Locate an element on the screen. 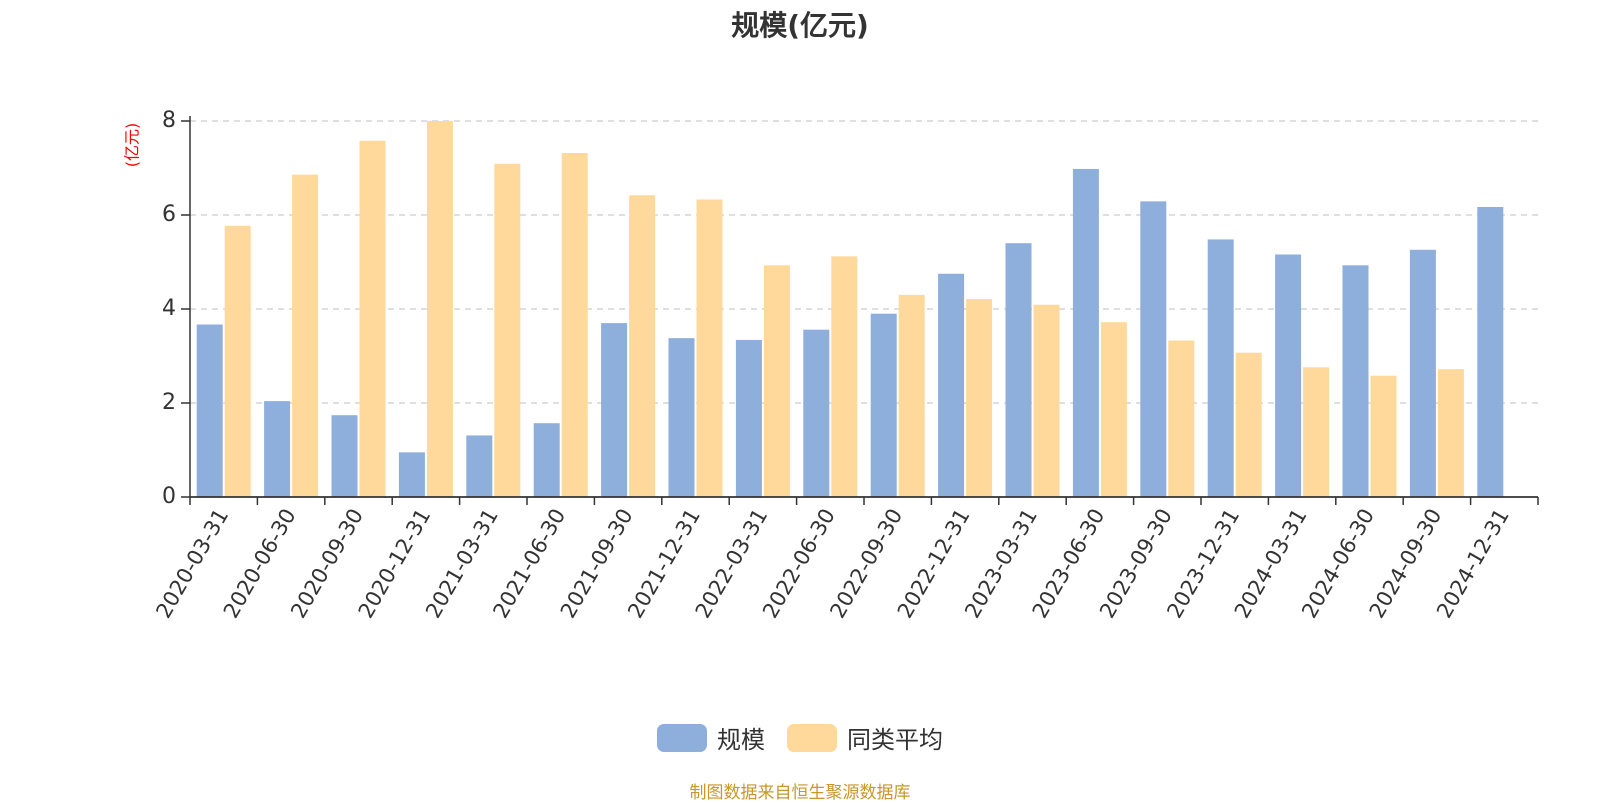 The height and width of the screenshot is (803, 1600). y-tick-label: 4 is located at coordinates (169, 308).